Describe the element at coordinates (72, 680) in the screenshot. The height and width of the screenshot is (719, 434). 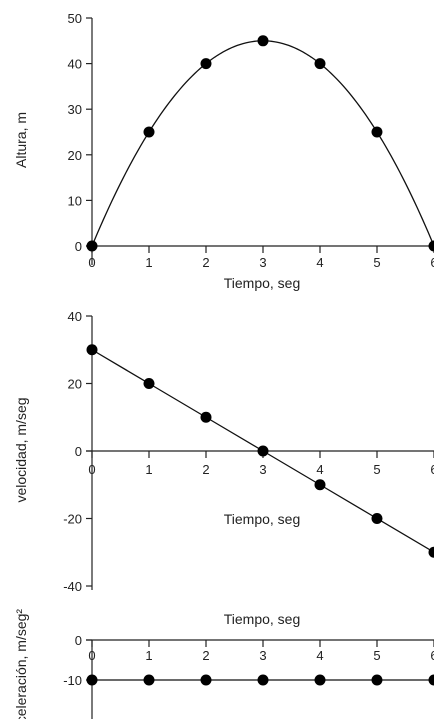
I see `y-tick-label: -10` at that location.